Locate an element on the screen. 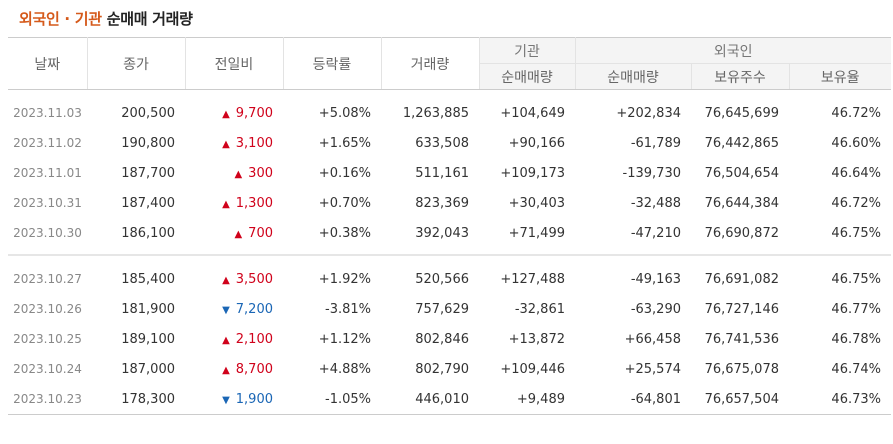 This screenshot has height=444, width=893. row-volume: 1,263,885 is located at coordinates (435, 113).